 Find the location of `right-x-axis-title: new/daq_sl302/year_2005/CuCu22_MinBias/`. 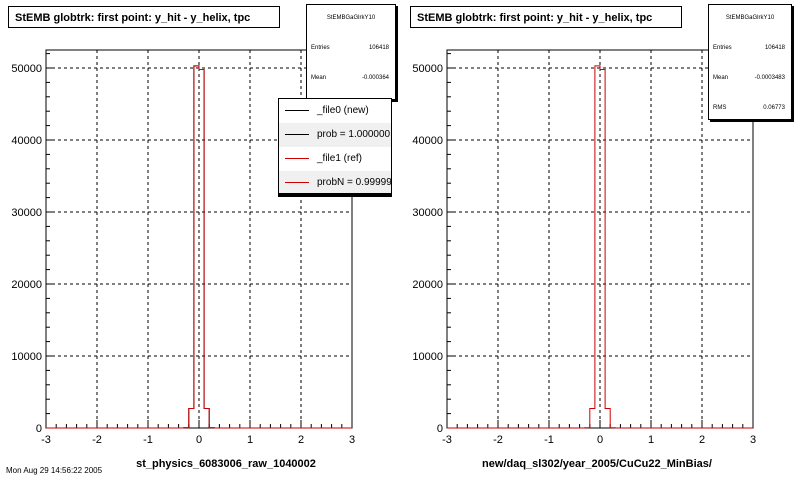

right-x-axis-title: new/daq_sl302/year_2005/CuCu22_MinBias/ is located at coordinates (597, 464).